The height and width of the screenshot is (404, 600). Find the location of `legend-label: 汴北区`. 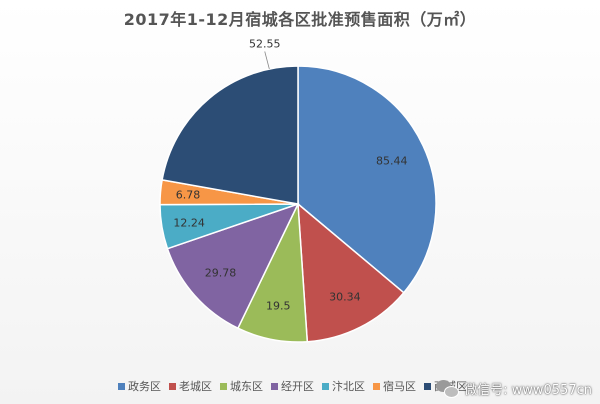

legend-label: 汴北区 is located at coordinates (348, 386).